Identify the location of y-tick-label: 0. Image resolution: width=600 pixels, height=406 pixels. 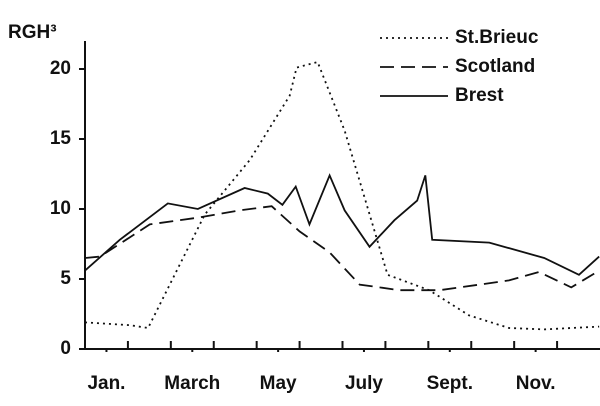
(65, 348).